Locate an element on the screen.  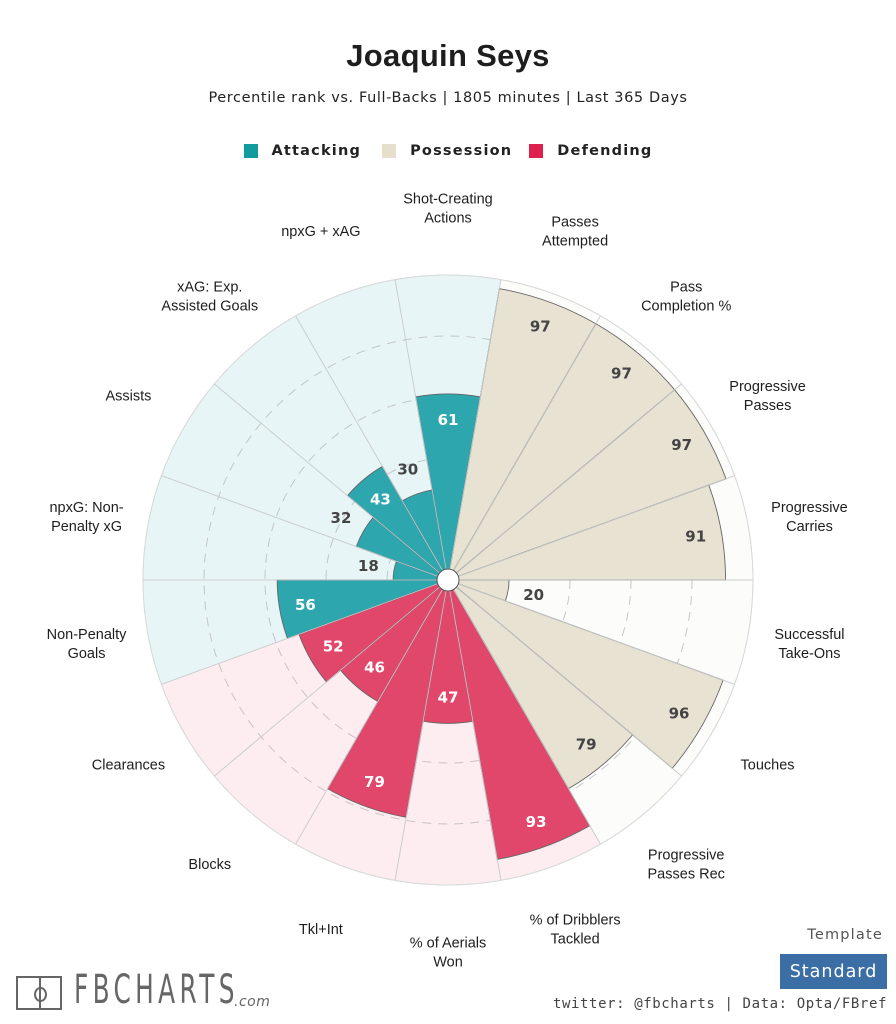
stat-label-line: Touches is located at coordinates (768, 766).